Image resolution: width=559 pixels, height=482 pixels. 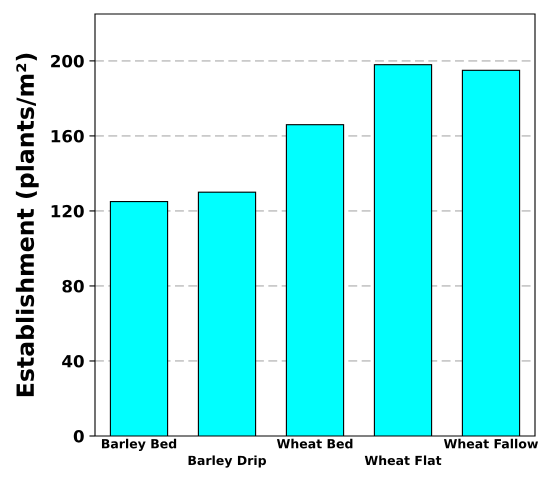 What do you see at coordinates (227, 461) in the screenshot?
I see `x-tick-label: Barley Drip` at bounding box center [227, 461].